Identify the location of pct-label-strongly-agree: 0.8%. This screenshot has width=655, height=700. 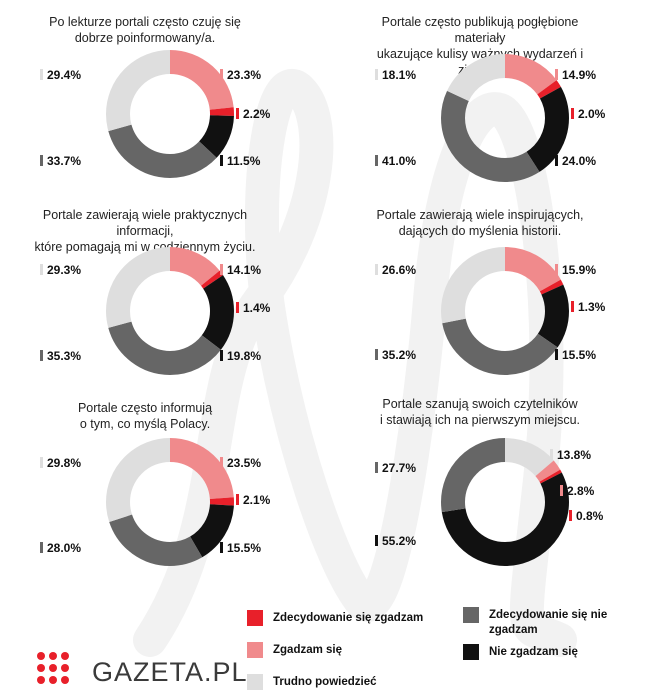
(586, 516).